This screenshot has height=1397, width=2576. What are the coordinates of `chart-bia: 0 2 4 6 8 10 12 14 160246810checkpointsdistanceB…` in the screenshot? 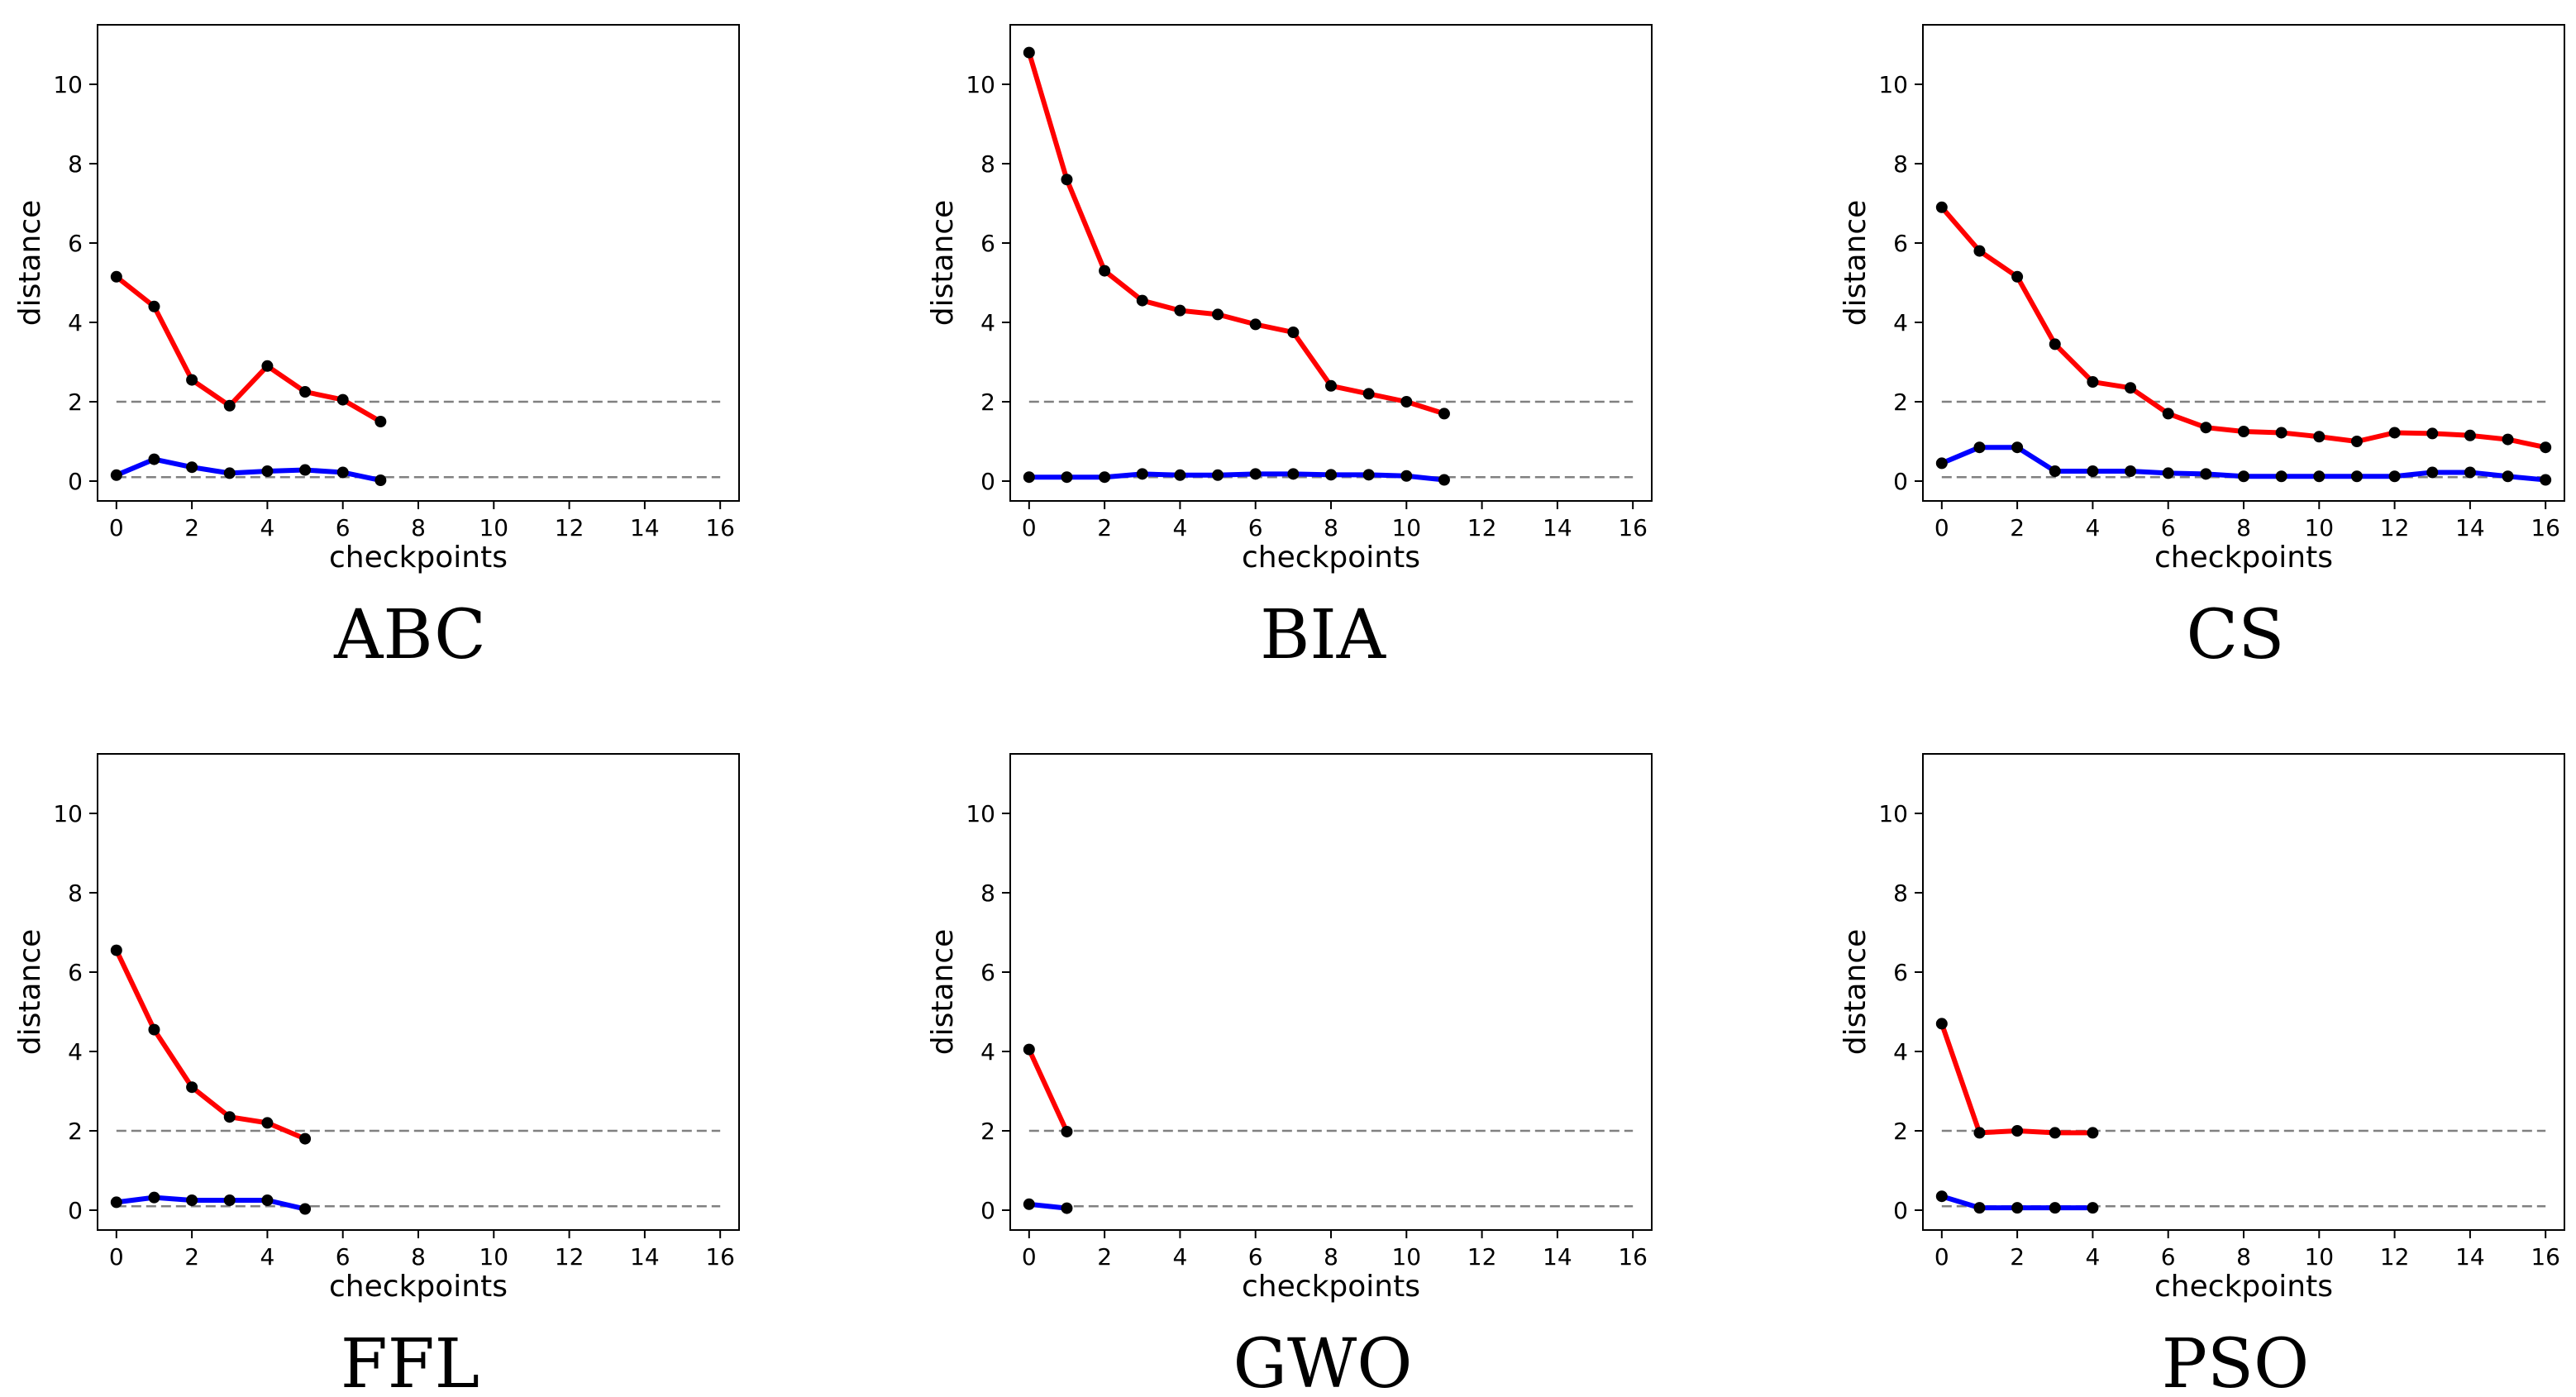 It's located at (1289, 349).